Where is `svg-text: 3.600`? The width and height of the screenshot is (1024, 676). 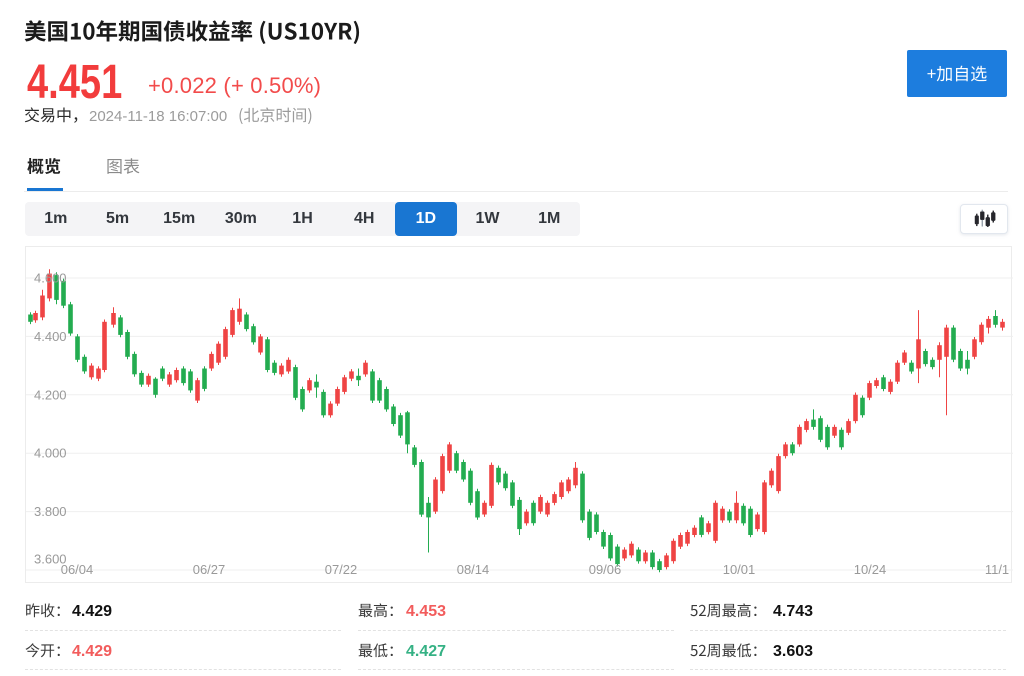 svg-text: 3.600 is located at coordinates (50, 559).